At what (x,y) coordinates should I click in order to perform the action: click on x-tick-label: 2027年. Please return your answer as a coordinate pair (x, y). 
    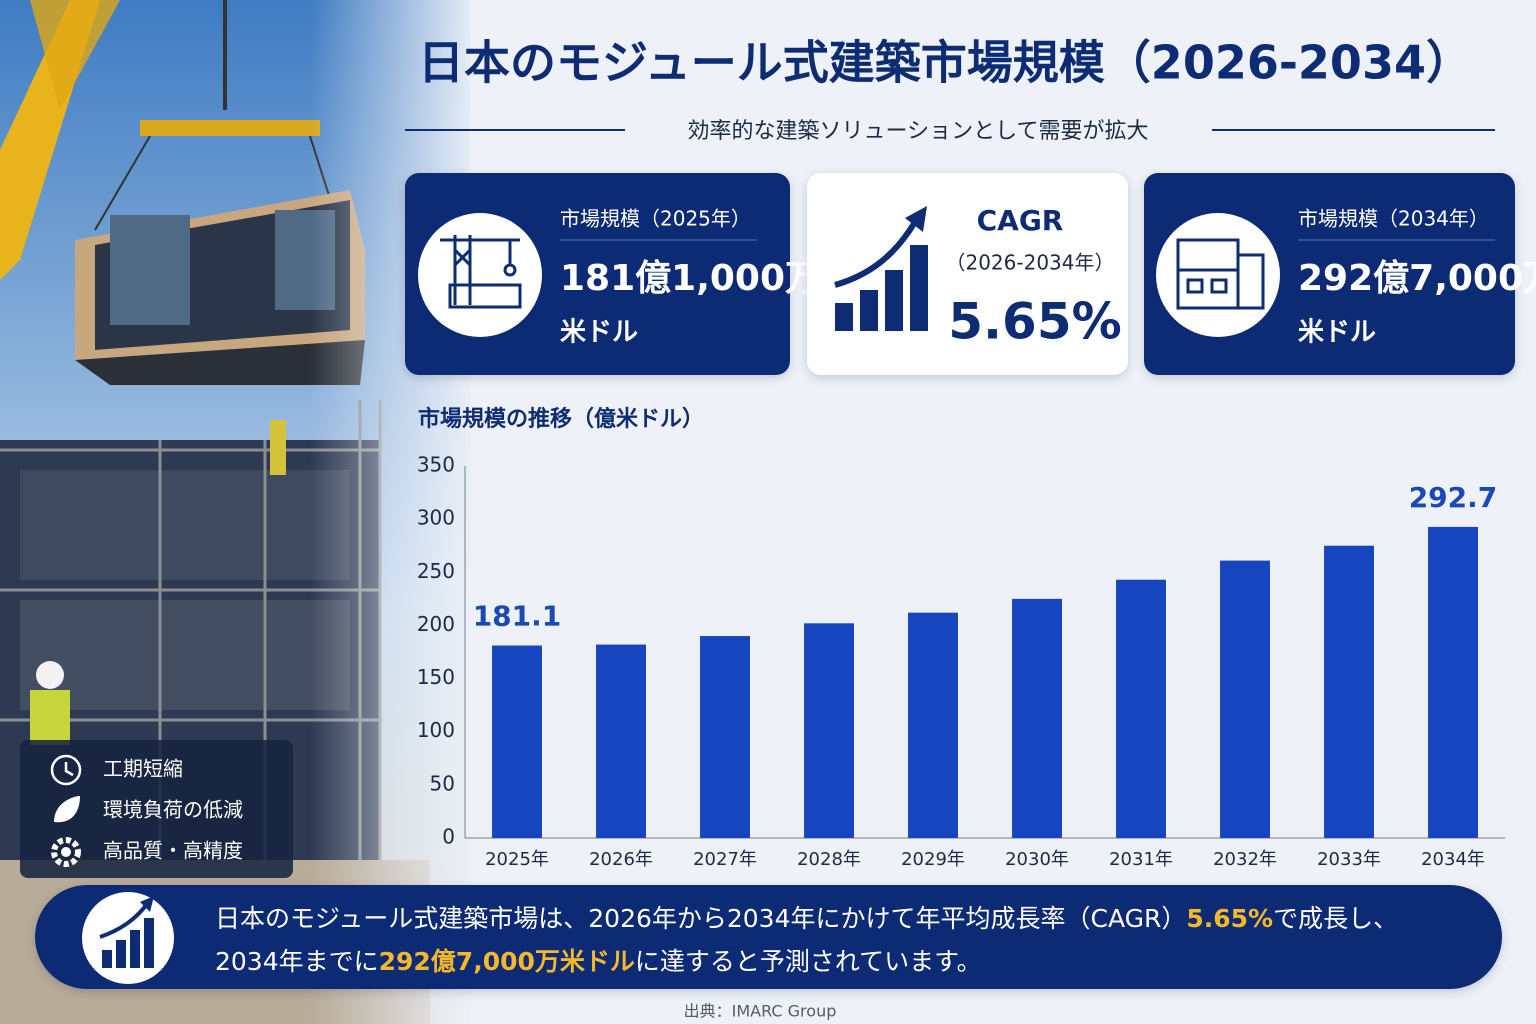
    Looking at the image, I should click on (725, 859).